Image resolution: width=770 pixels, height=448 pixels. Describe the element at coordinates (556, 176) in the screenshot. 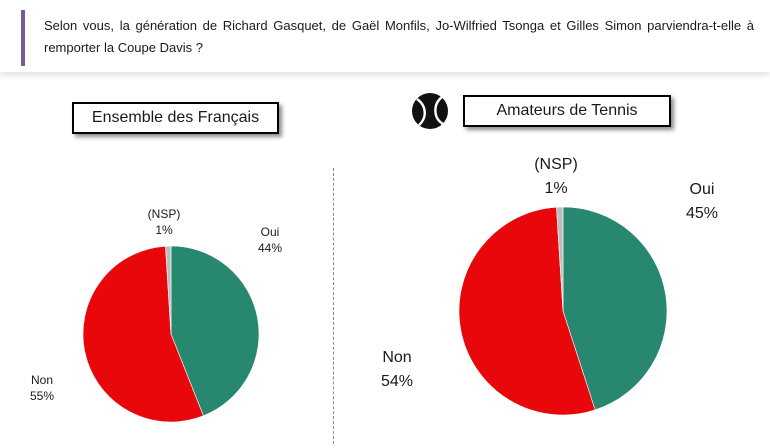

I see `label-nsp-amateurs: (NSP) 1%` at that location.